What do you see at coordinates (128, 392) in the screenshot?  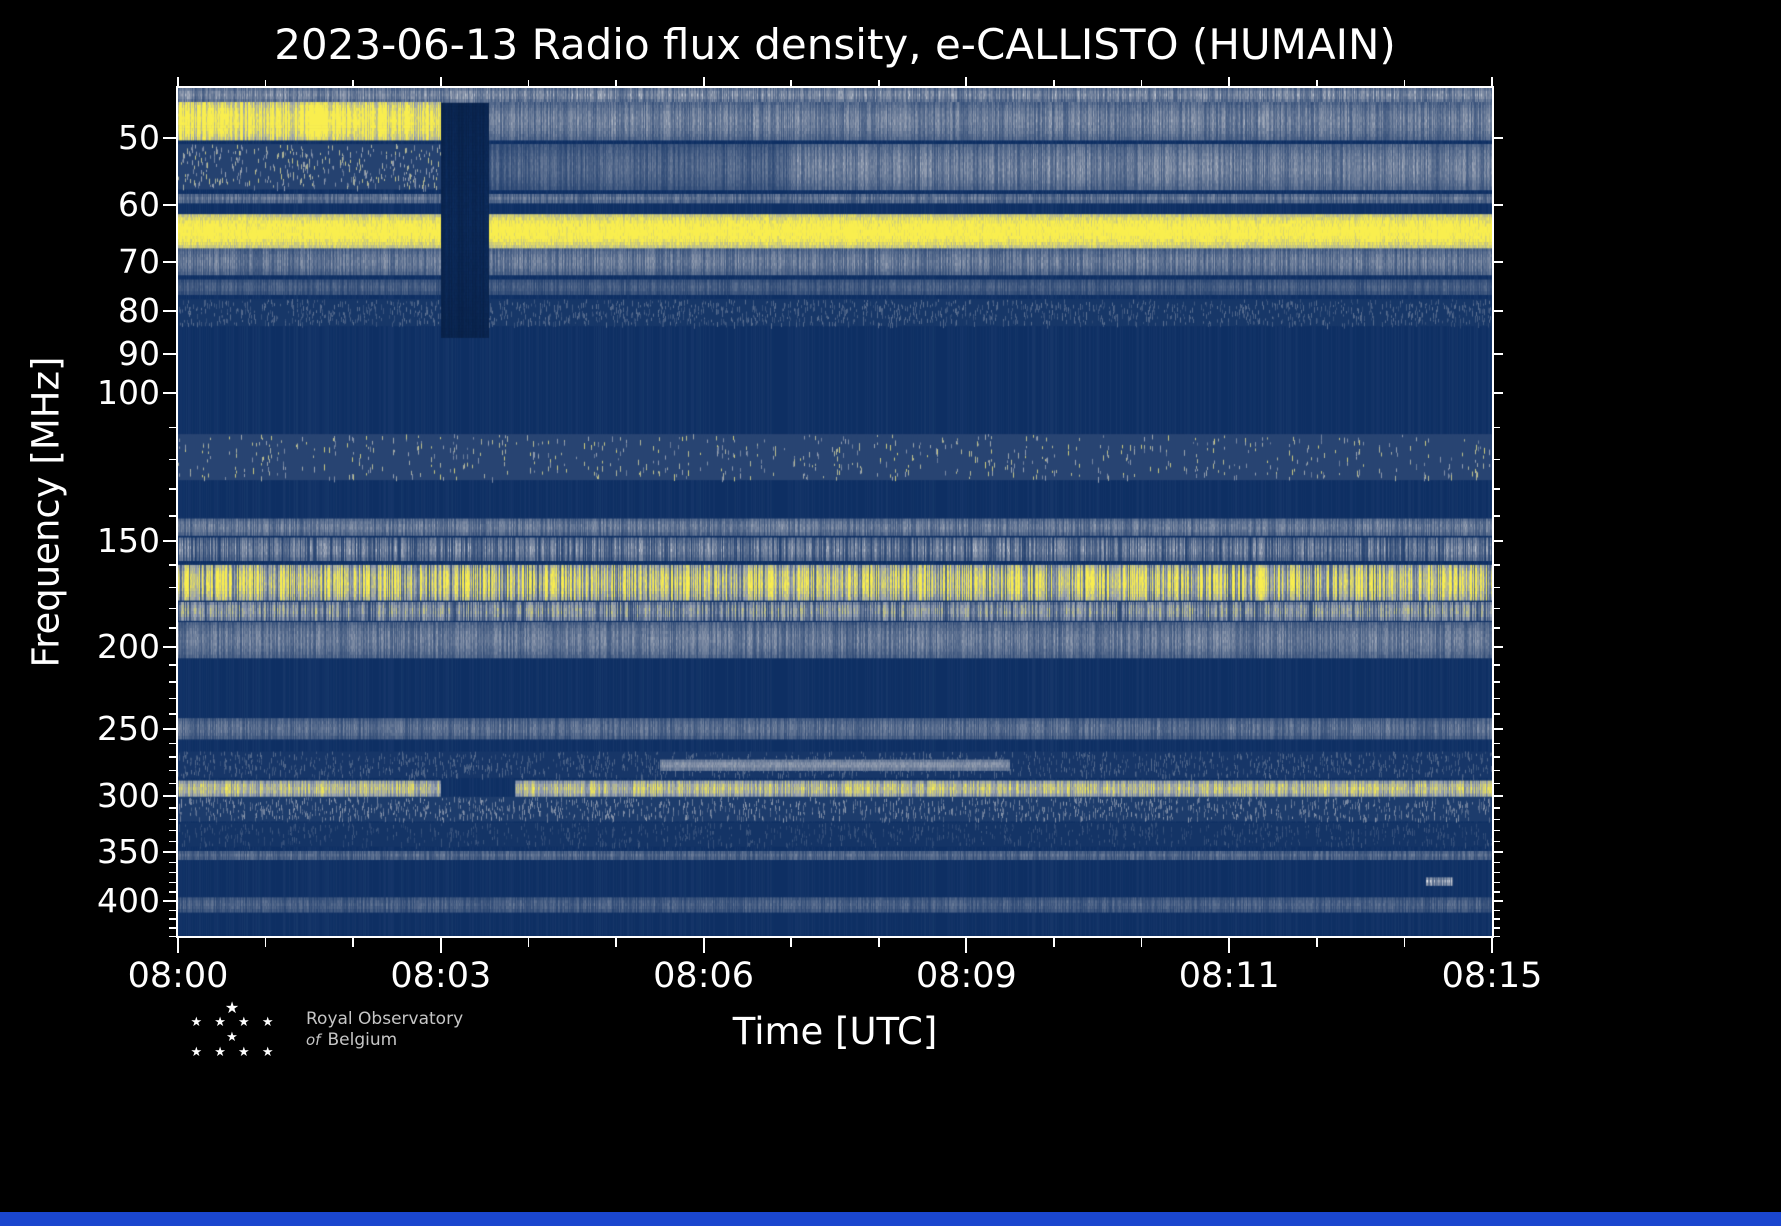 I see `y-tick-label: 100` at bounding box center [128, 392].